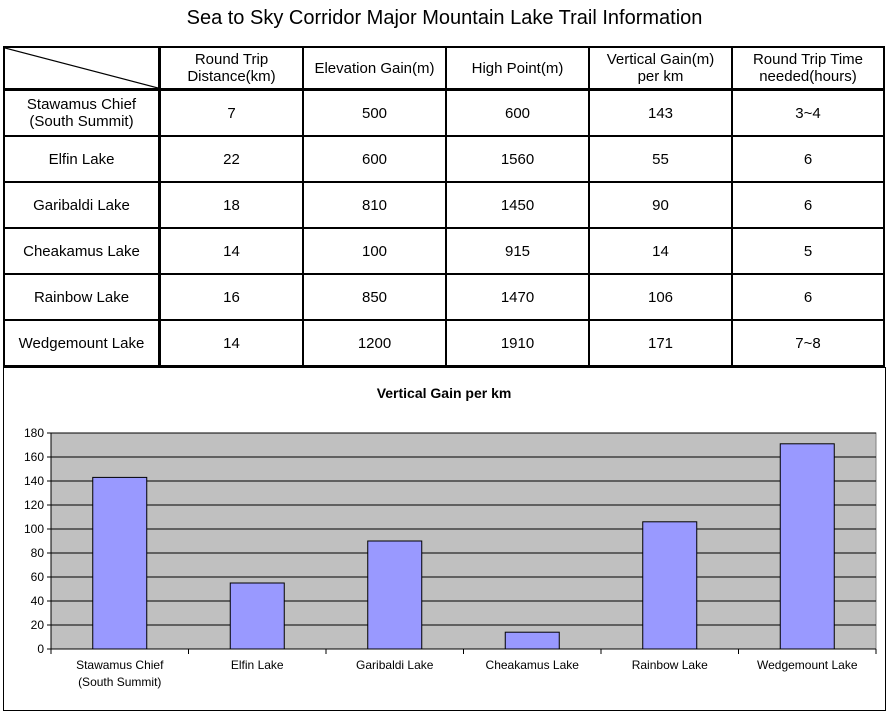 The image size is (889, 713). What do you see at coordinates (34, 433) in the screenshot?
I see `y-tick-label: 180` at bounding box center [34, 433].